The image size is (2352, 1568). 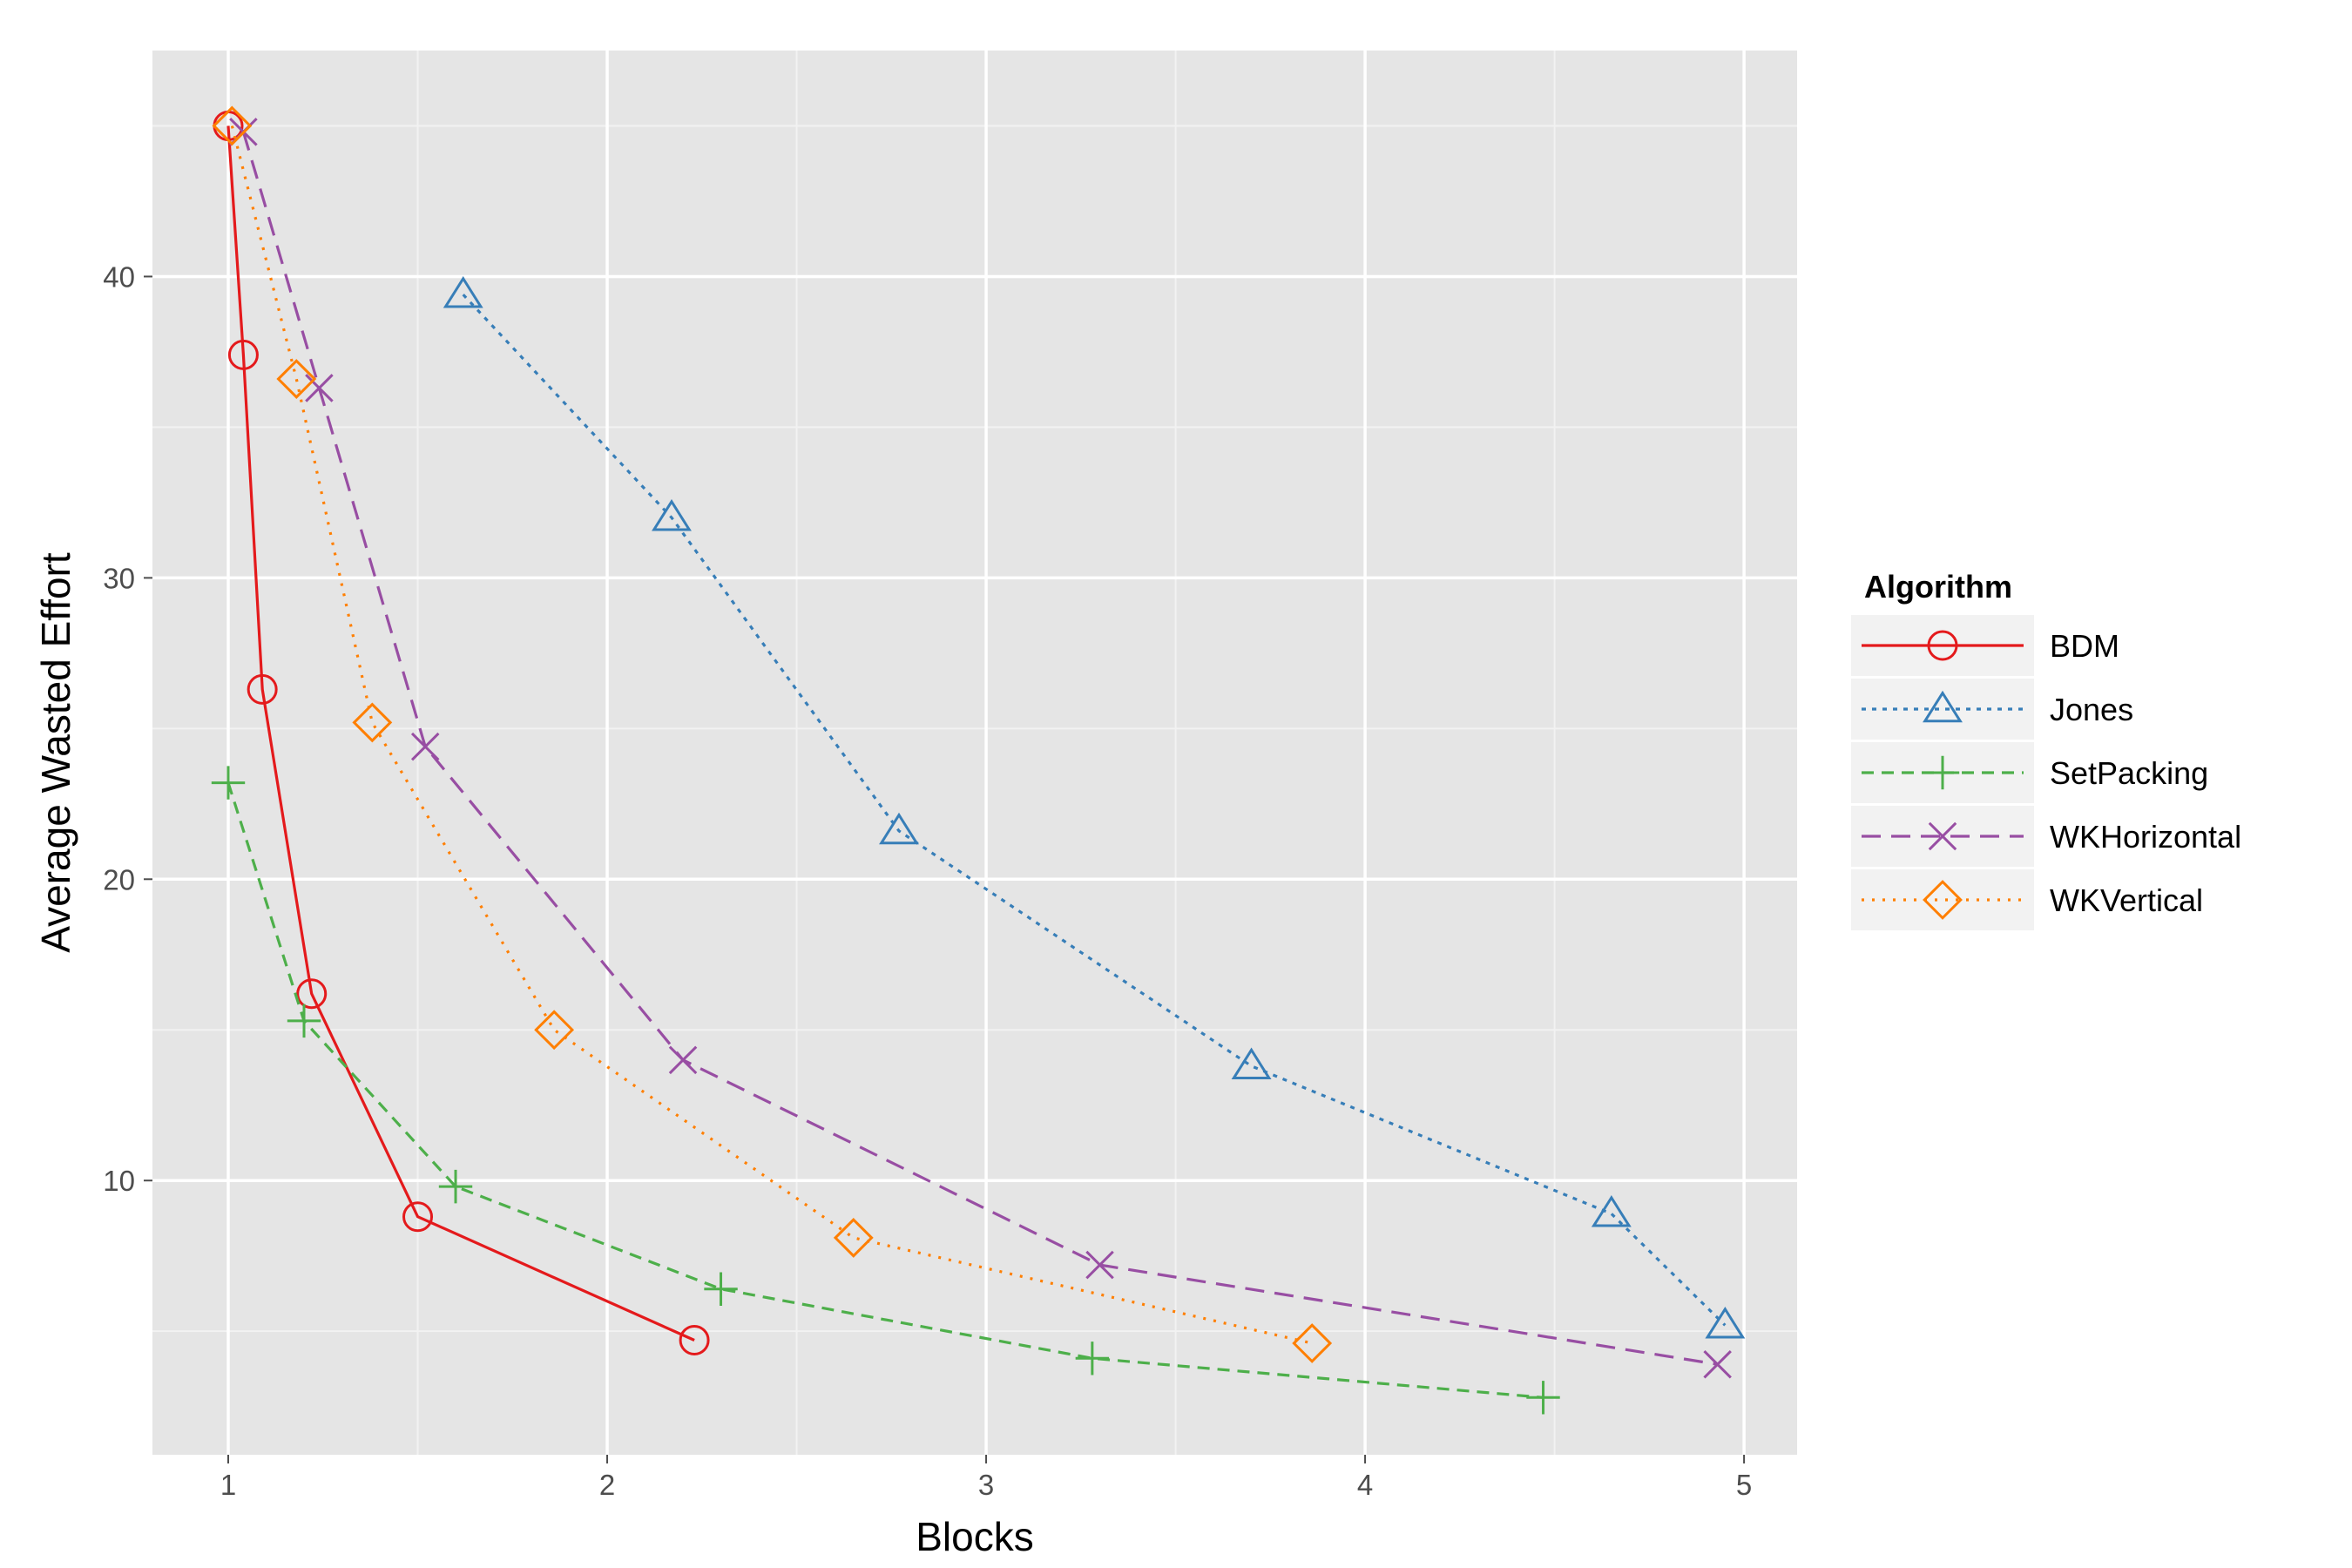 I want to click on y-tick-label: 10, so click(x=119, y=1181).